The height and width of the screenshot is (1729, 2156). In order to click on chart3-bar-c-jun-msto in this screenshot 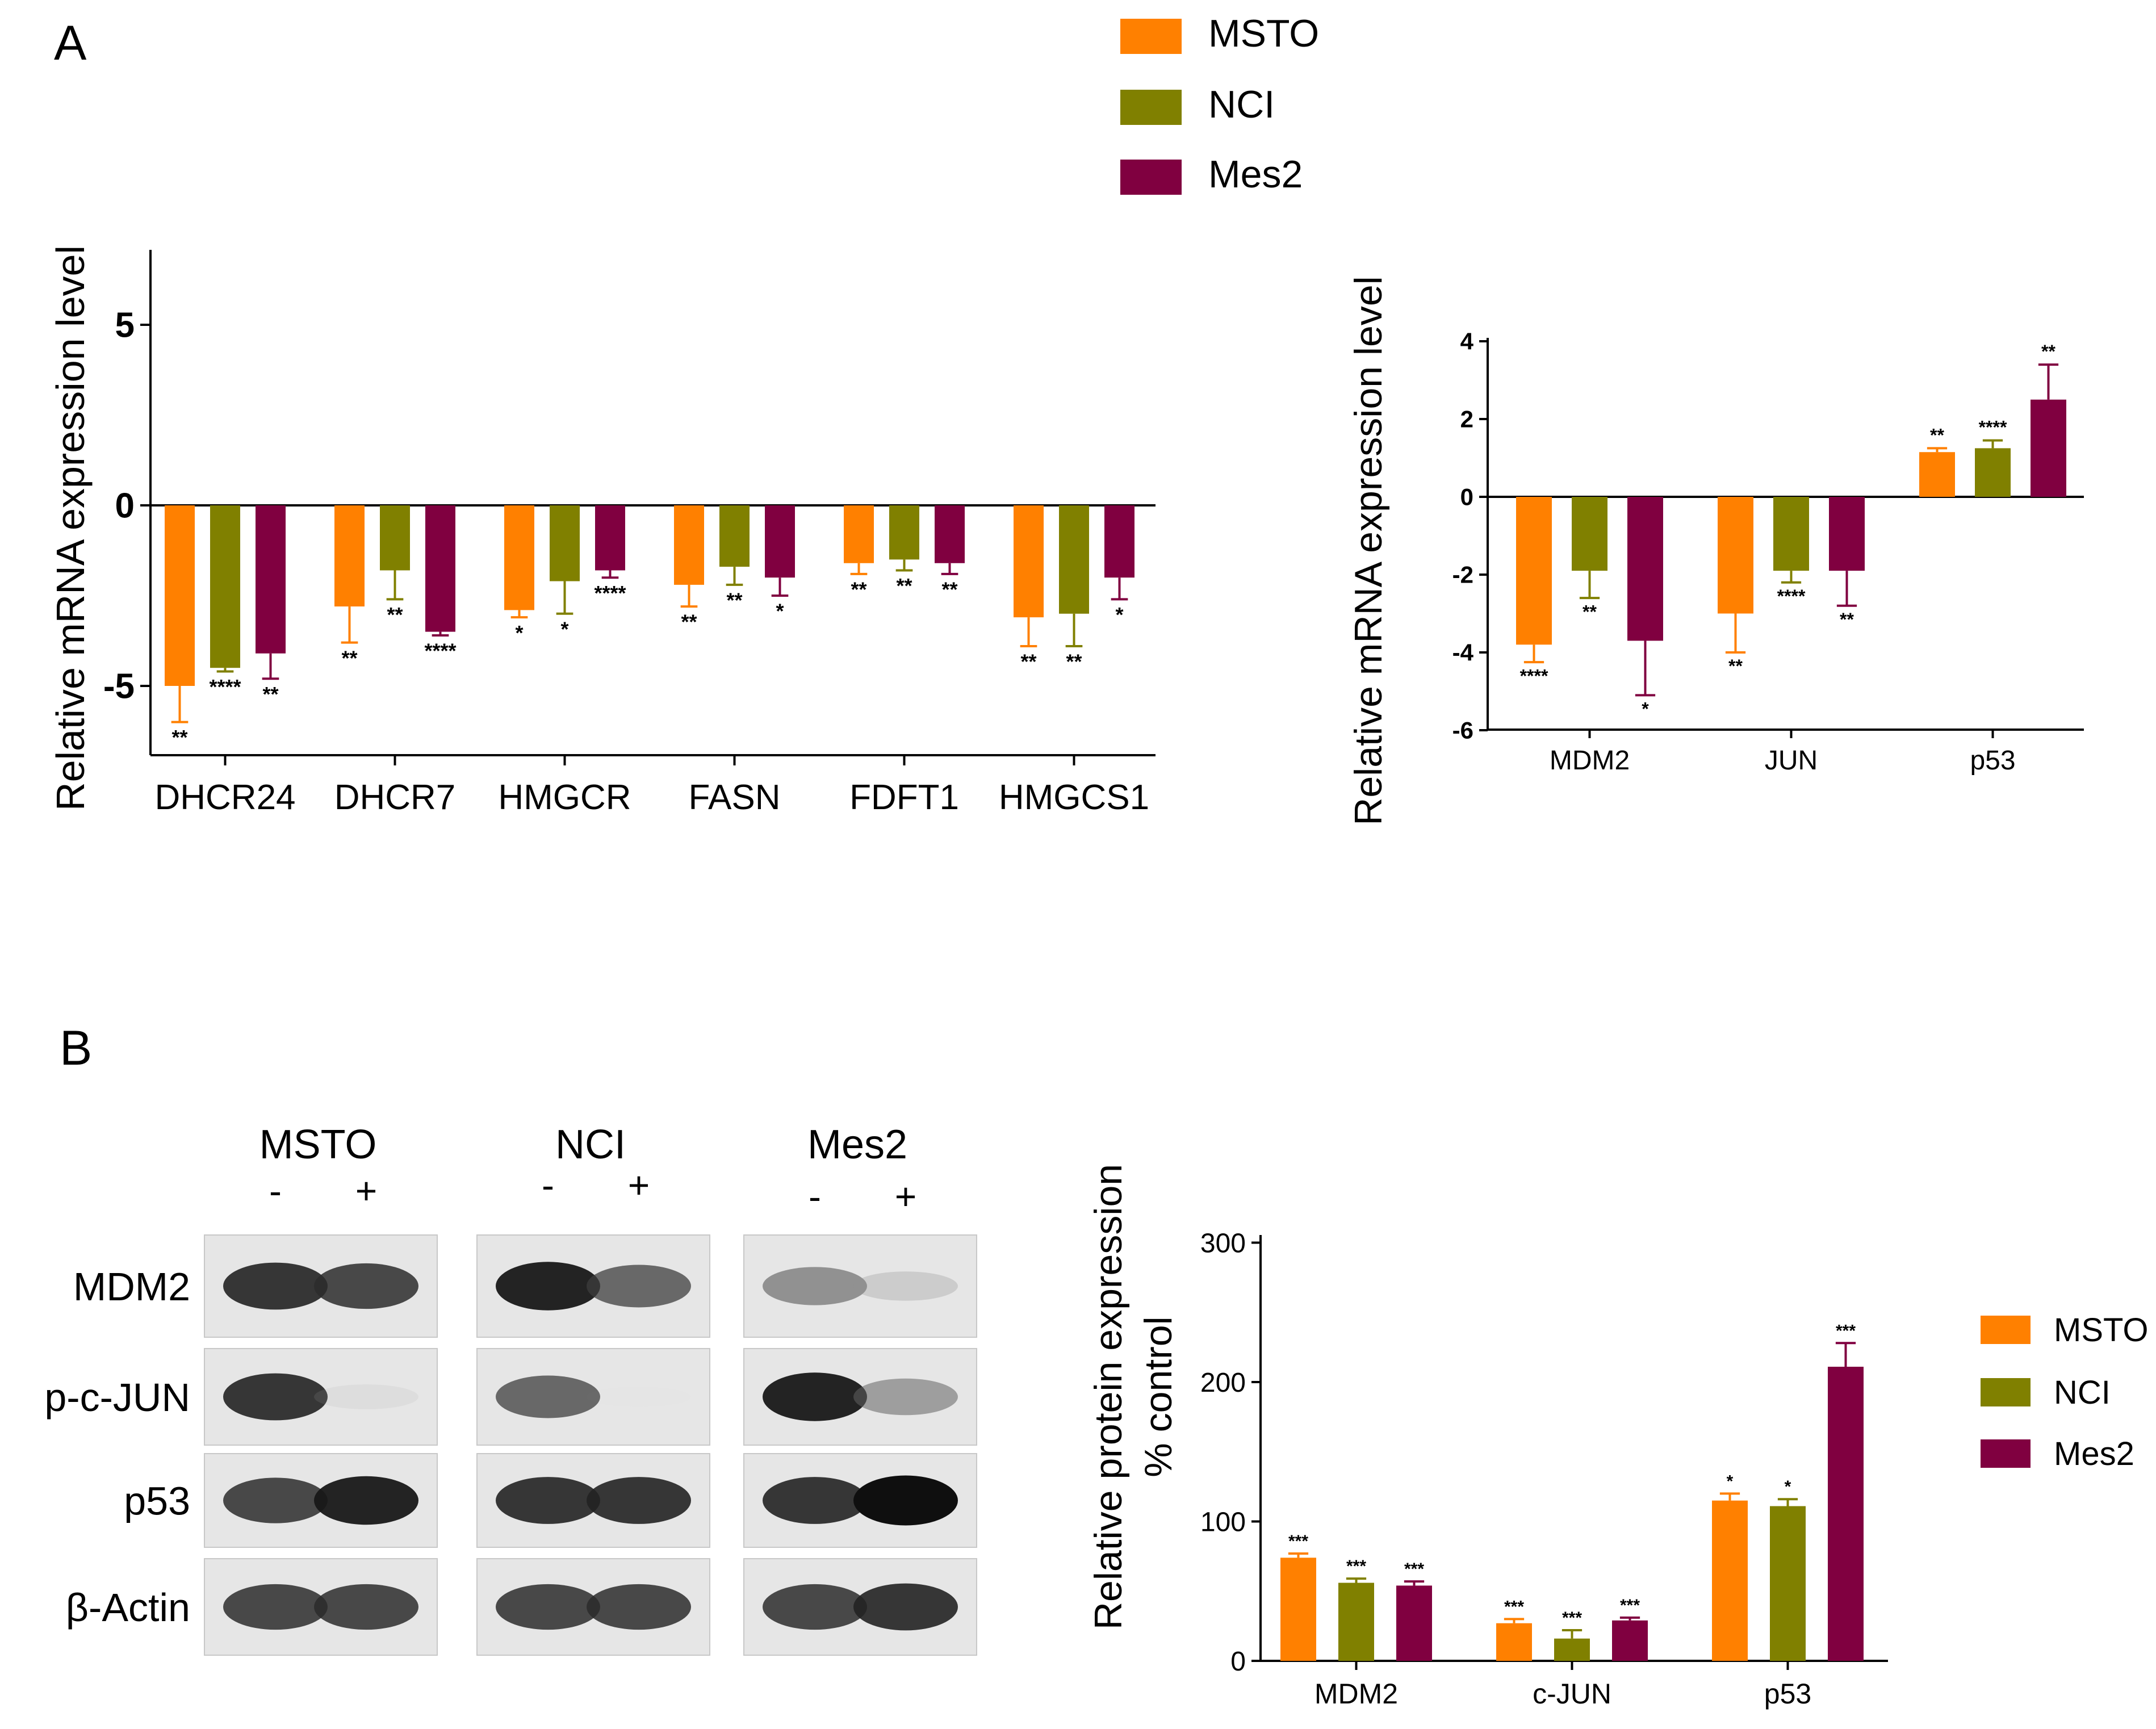, I will do `click(1514, 1642)`.